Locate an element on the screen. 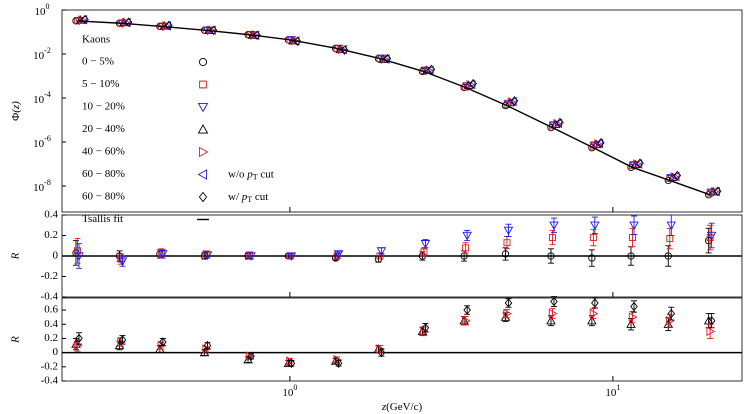 The image size is (745, 414). legend-label: 10 − 20% is located at coordinates (103, 107).